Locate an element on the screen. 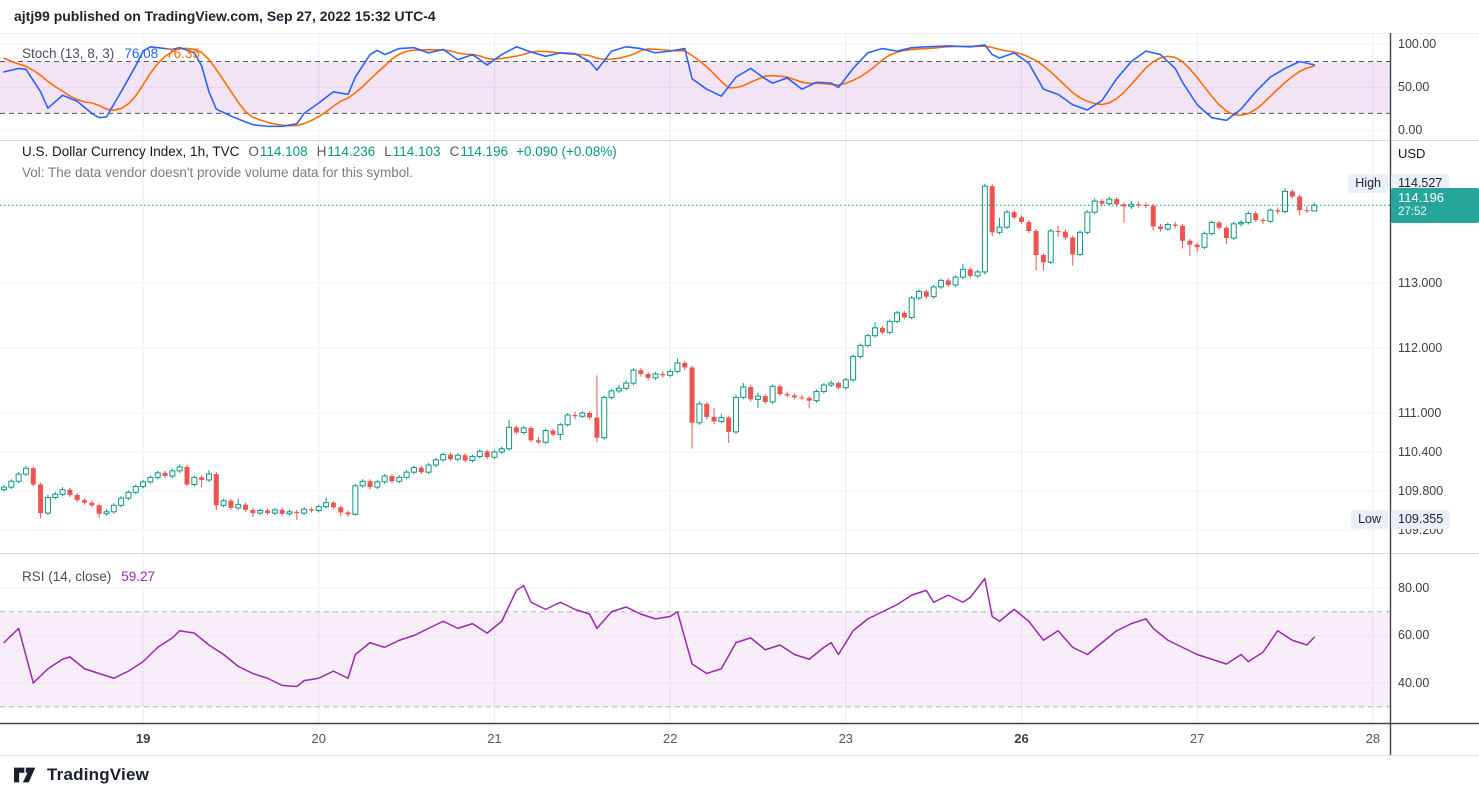 This screenshot has width=1479, height=803. low-value: 114.103 is located at coordinates (416, 151).